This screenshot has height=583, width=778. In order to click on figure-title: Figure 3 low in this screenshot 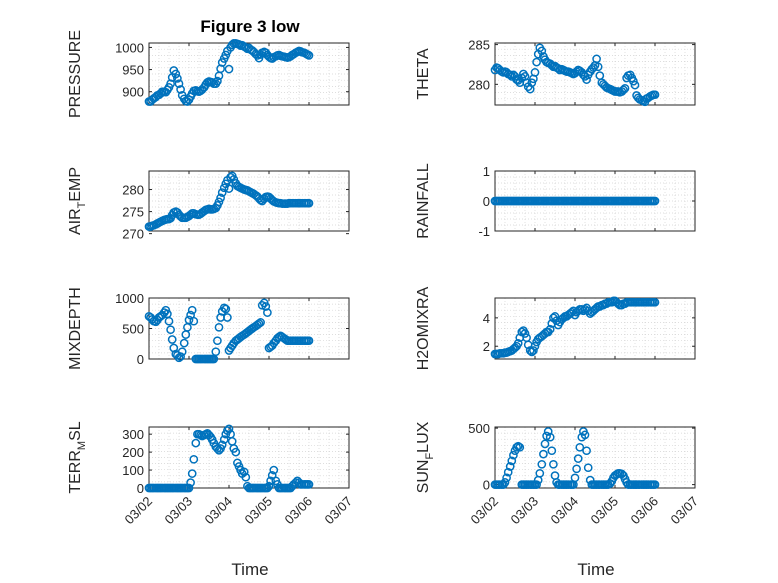, I will do `click(250, 26)`.